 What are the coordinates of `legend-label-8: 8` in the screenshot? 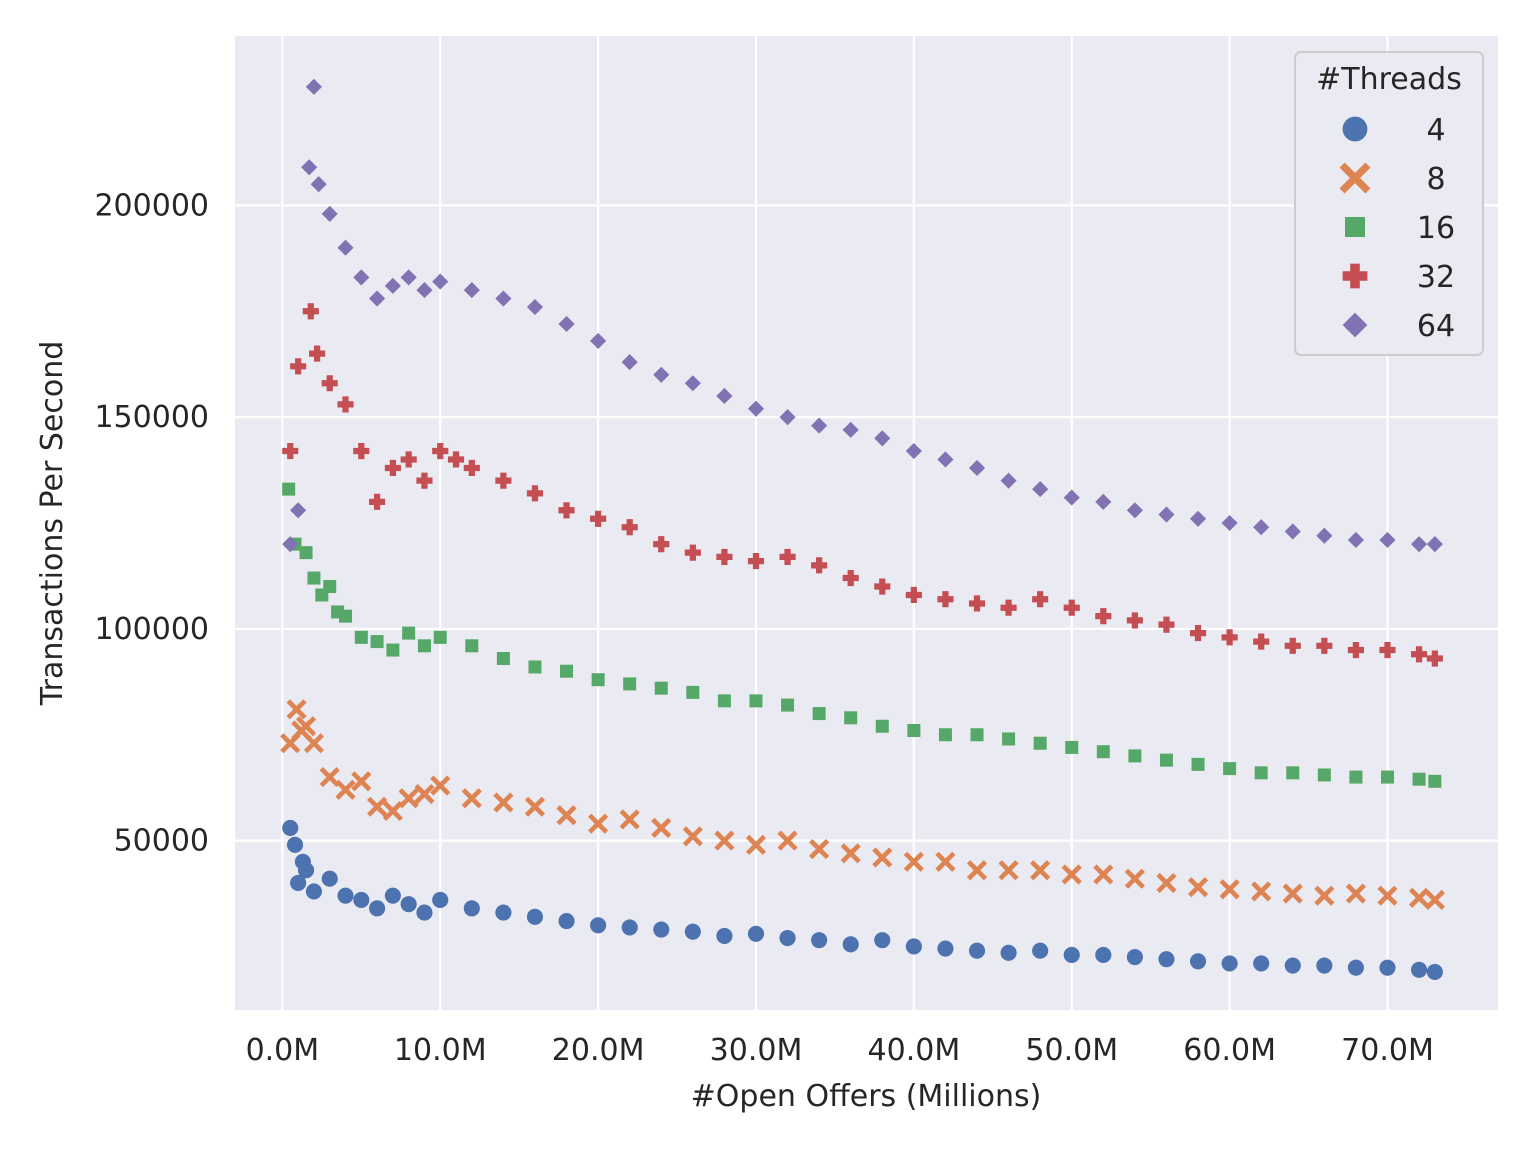 It's located at (1435, 179).